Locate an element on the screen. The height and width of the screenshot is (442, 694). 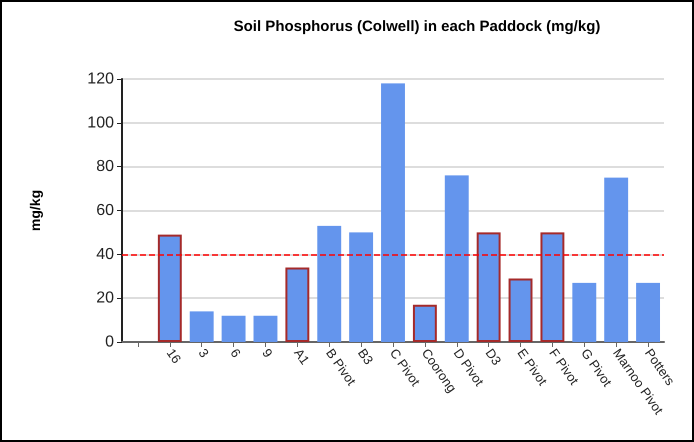
y-tick-label: 120 is located at coordinates (100, 79).